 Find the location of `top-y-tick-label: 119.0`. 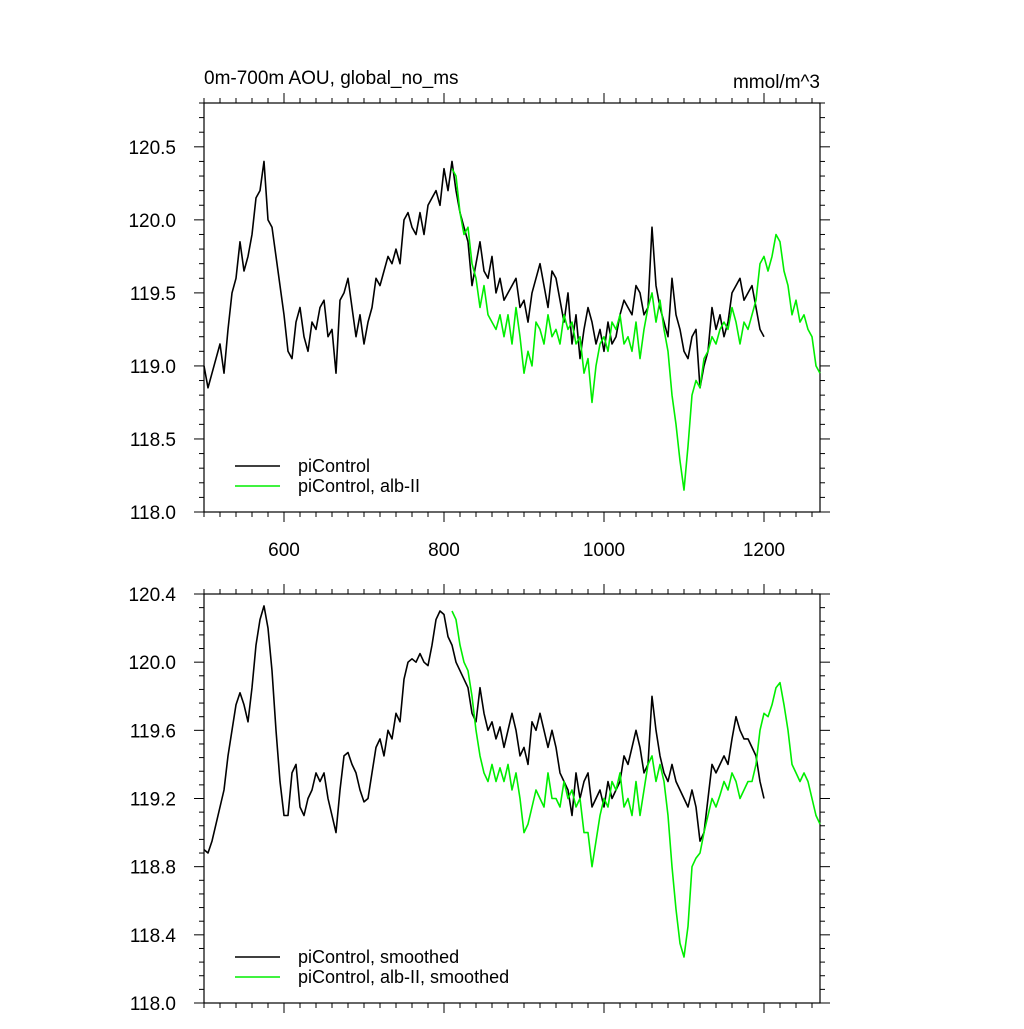

top-y-tick-label: 119.0 is located at coordinates (153, 367).